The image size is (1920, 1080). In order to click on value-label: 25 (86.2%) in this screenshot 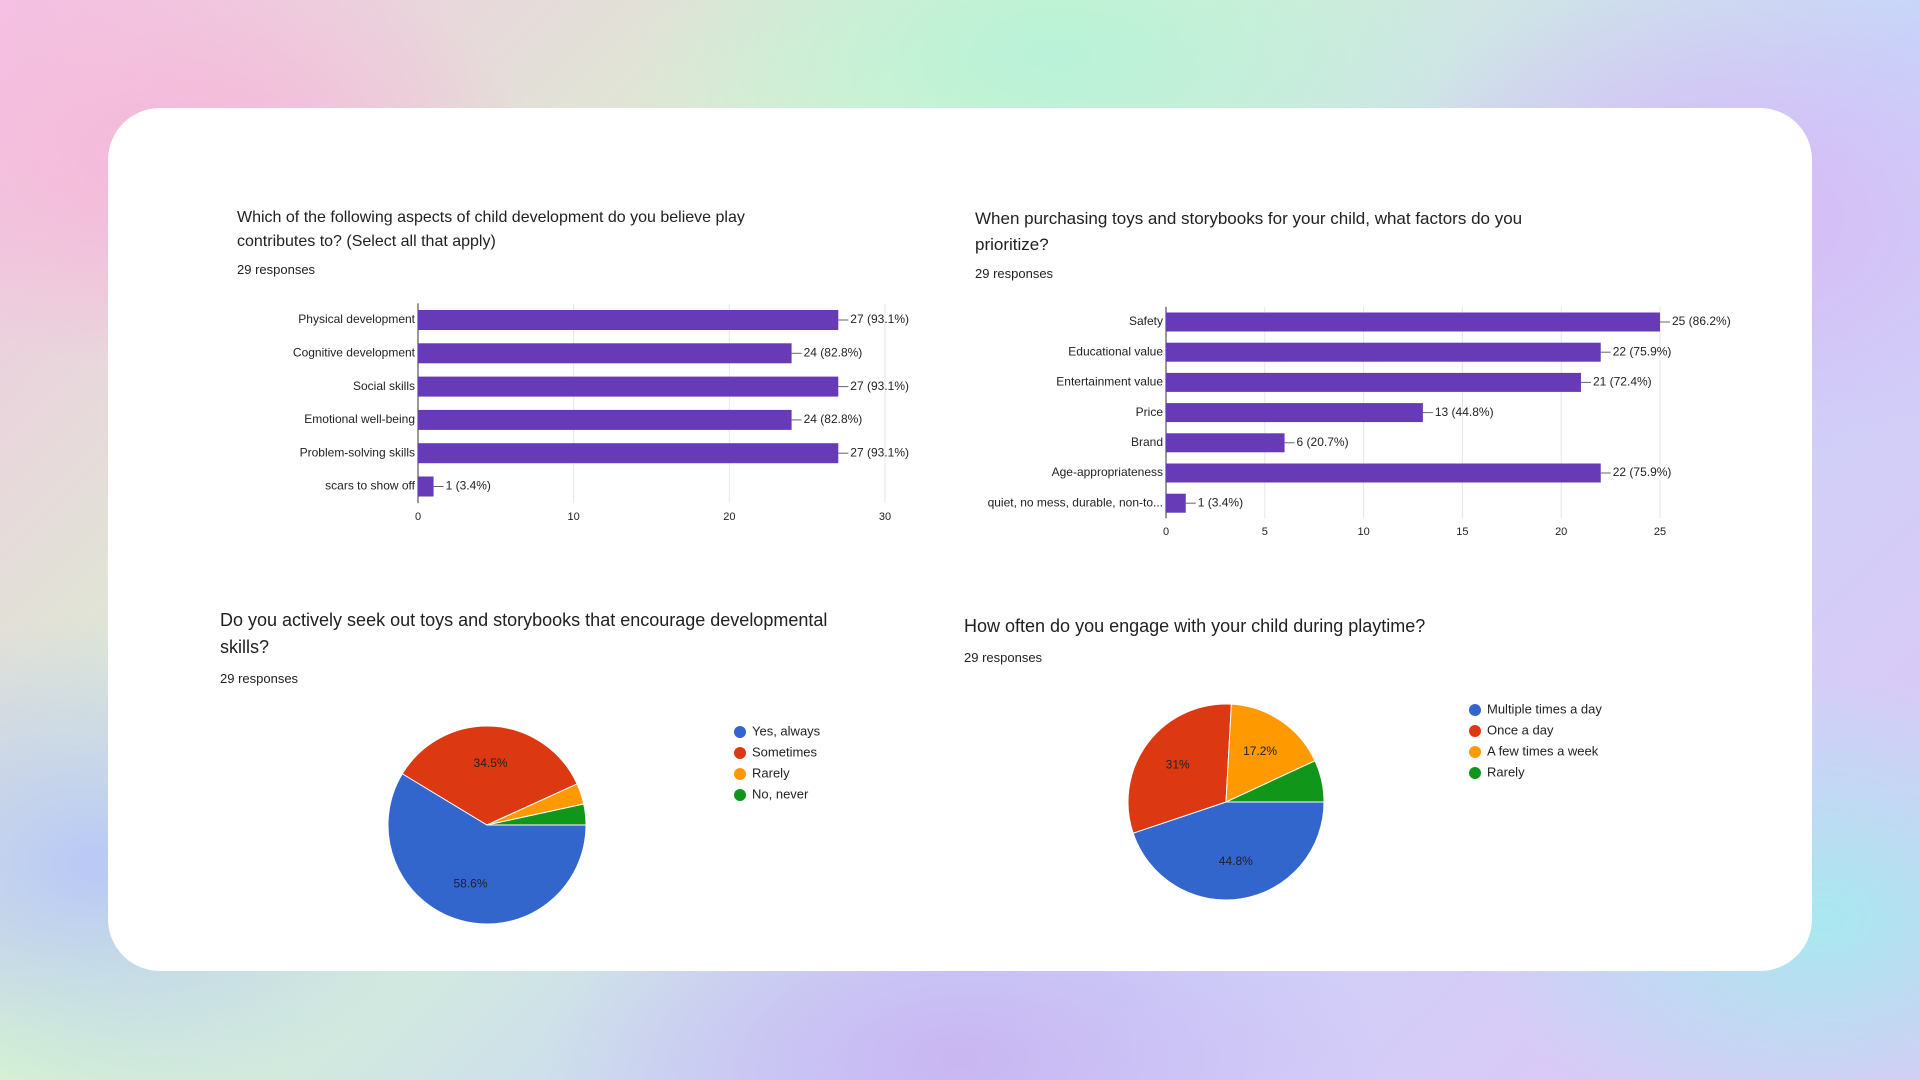, I will do `click(1701, 321)`.